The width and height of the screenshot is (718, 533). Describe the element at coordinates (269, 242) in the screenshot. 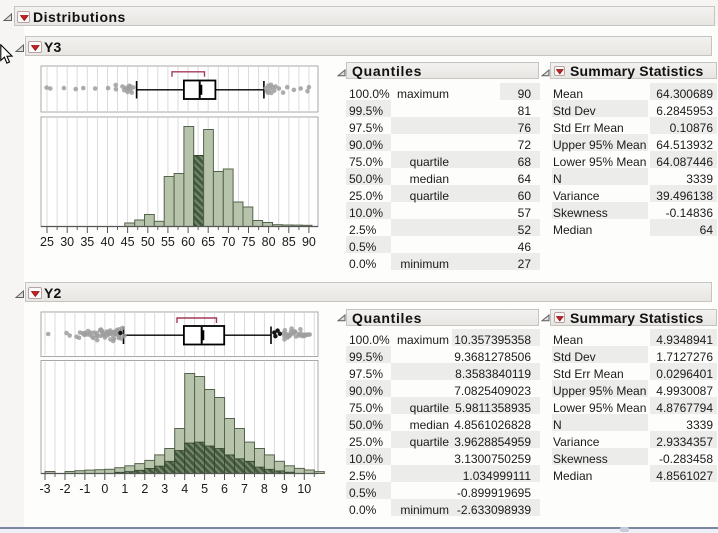

I see `svg-text: 80` at that location.